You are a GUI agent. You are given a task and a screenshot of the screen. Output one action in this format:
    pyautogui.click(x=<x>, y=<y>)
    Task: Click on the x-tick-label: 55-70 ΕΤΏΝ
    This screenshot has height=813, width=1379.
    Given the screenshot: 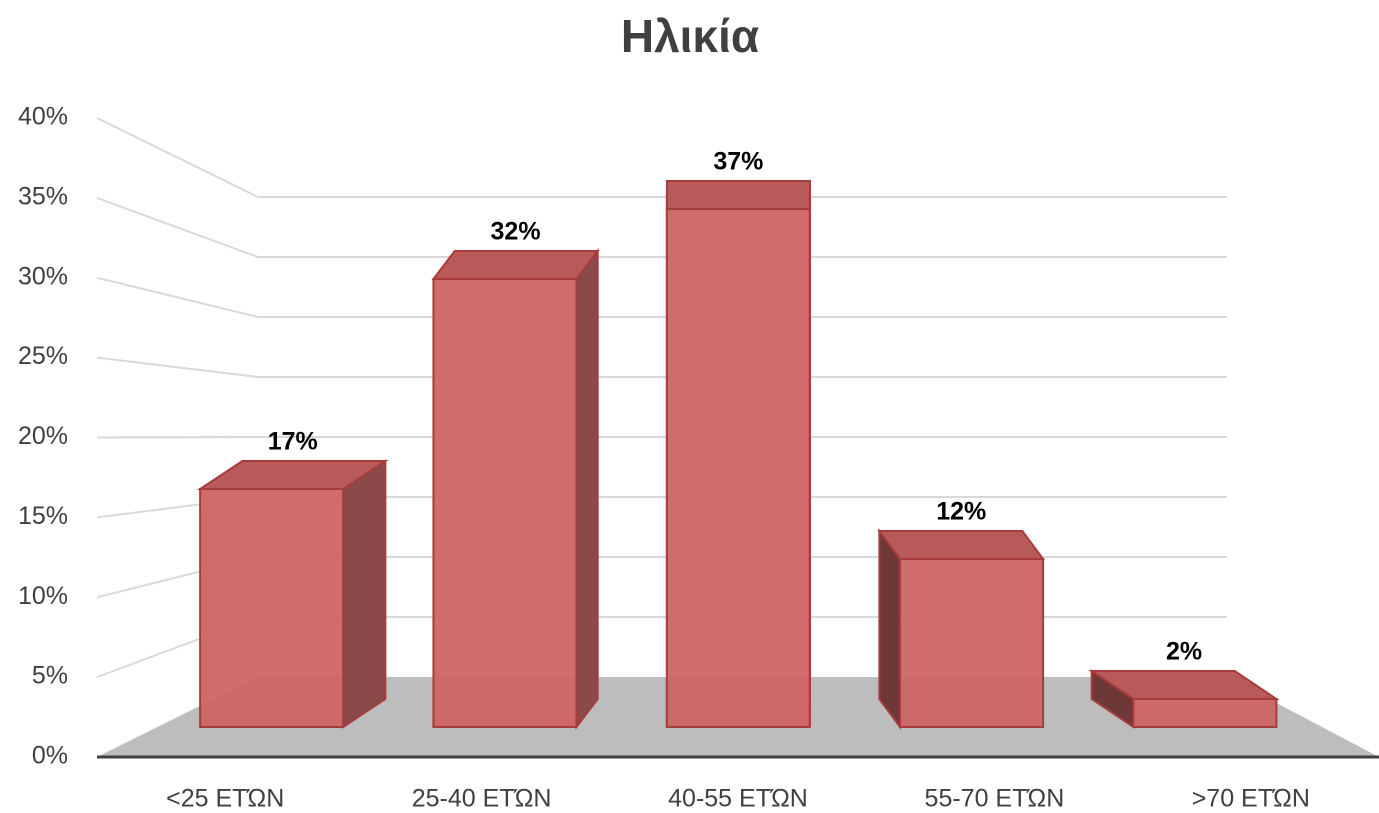 What is the action you would take?
    pyautogui.click(x=995, y=799)
    